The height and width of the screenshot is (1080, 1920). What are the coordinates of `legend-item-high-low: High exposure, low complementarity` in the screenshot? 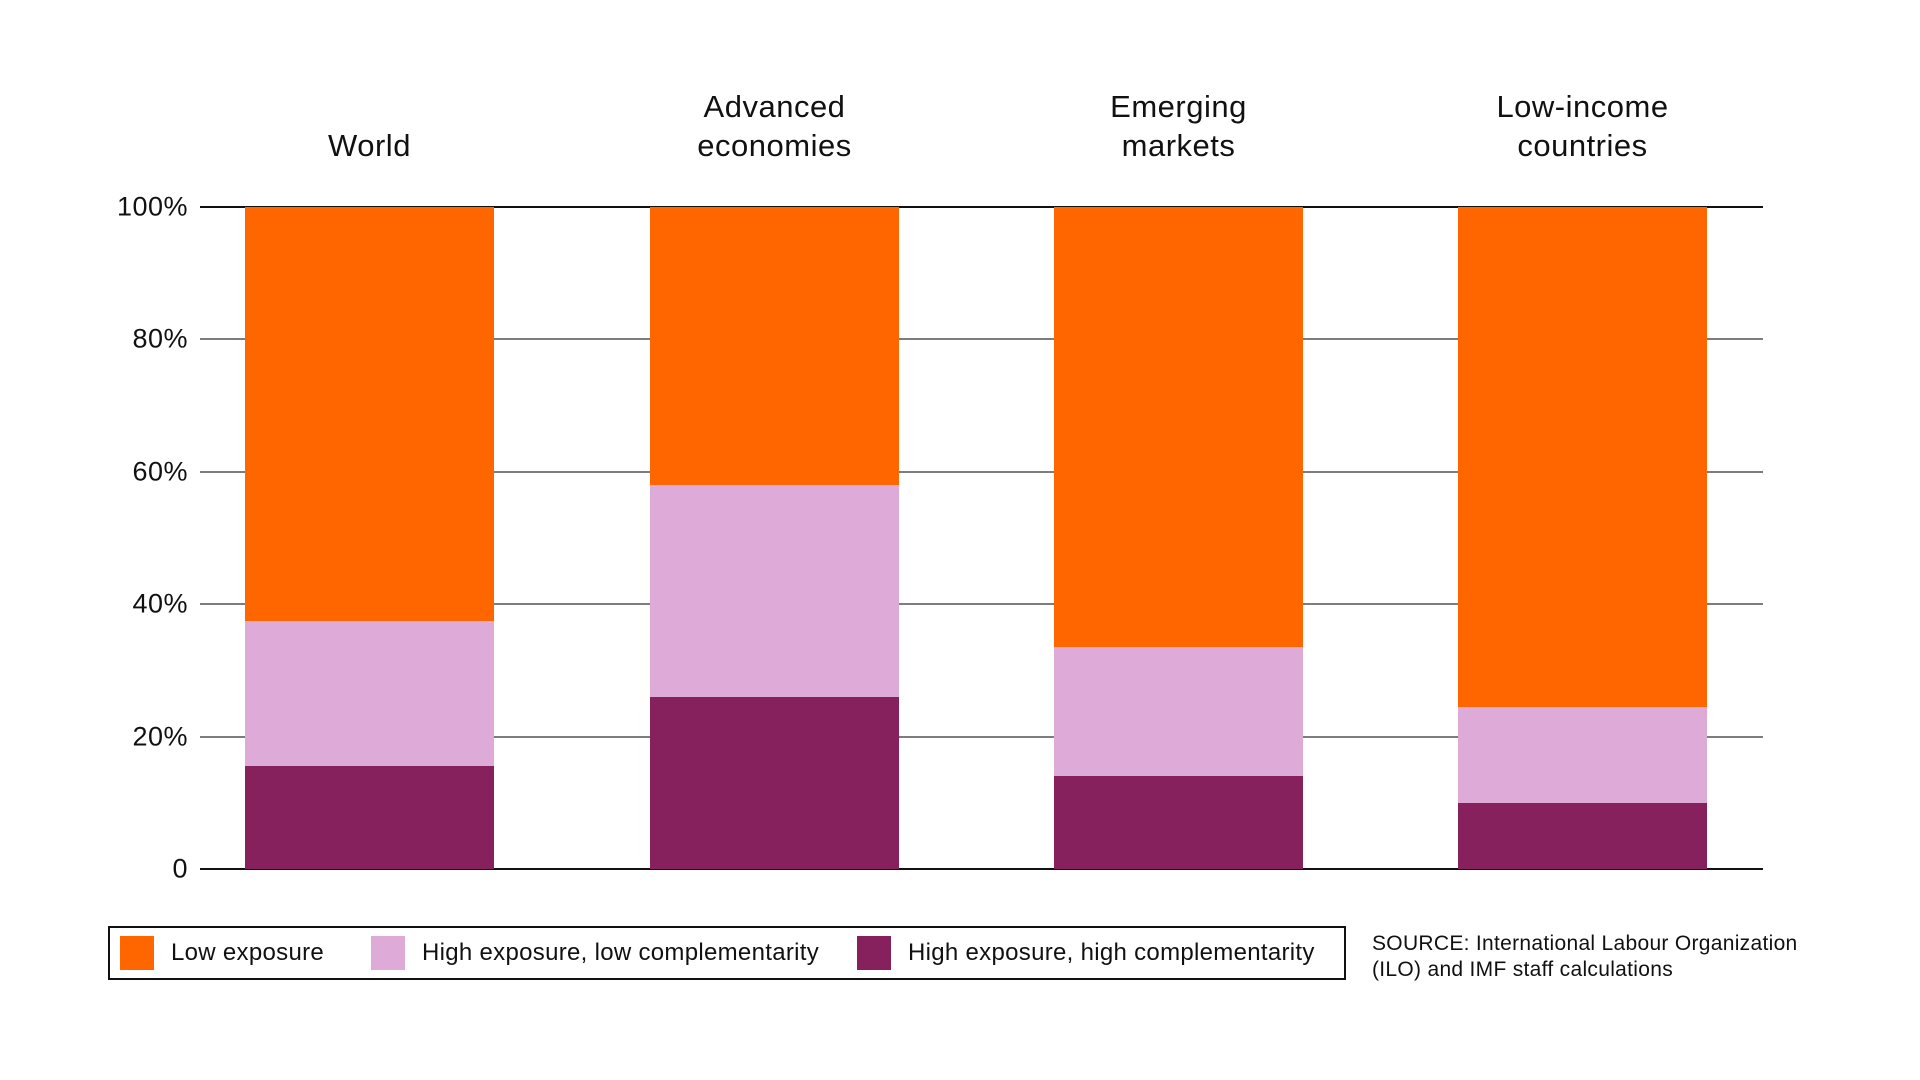 It's located at (595, 953).